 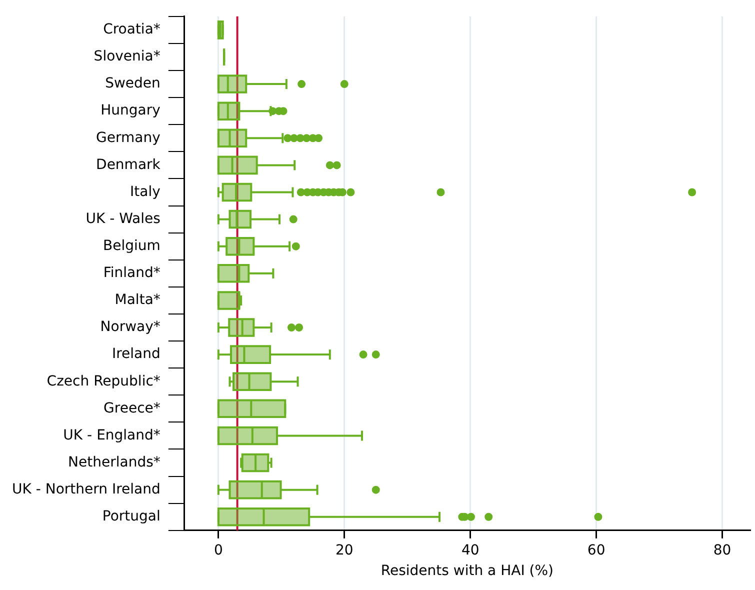 What do you see at coordinates (131, 246) in the screenshot?
I see `y-tick-label: Belgium` at bounding box center [131, 246].